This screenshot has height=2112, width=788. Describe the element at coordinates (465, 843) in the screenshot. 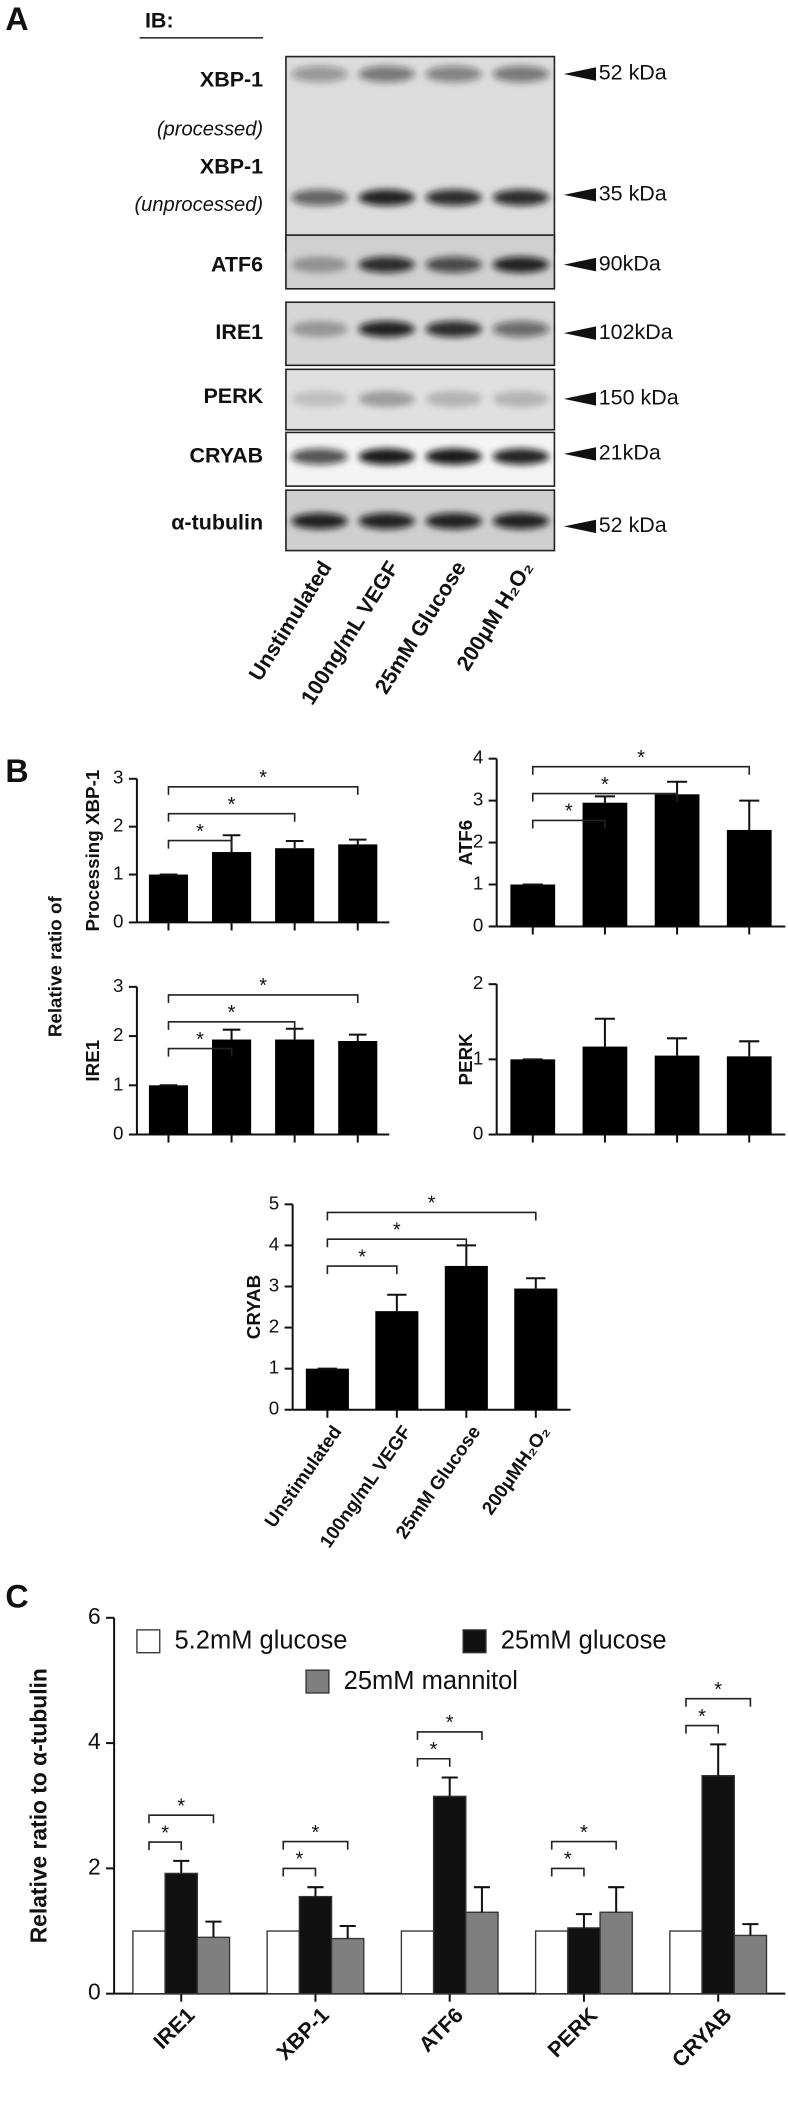

I see `y-axis-label: ATF6` at that location.